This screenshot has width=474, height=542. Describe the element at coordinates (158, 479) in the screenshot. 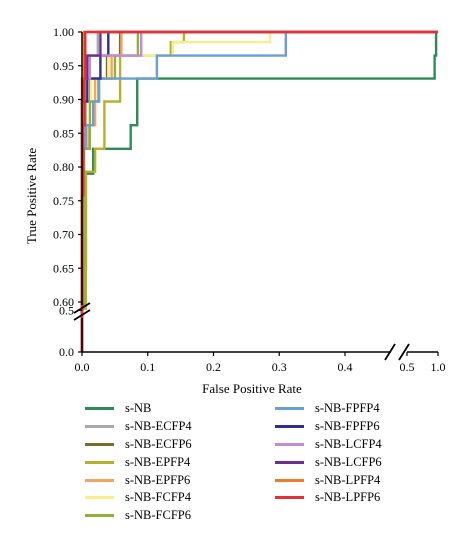

I see `legend-label: s-NB-EPFP6` at that location.